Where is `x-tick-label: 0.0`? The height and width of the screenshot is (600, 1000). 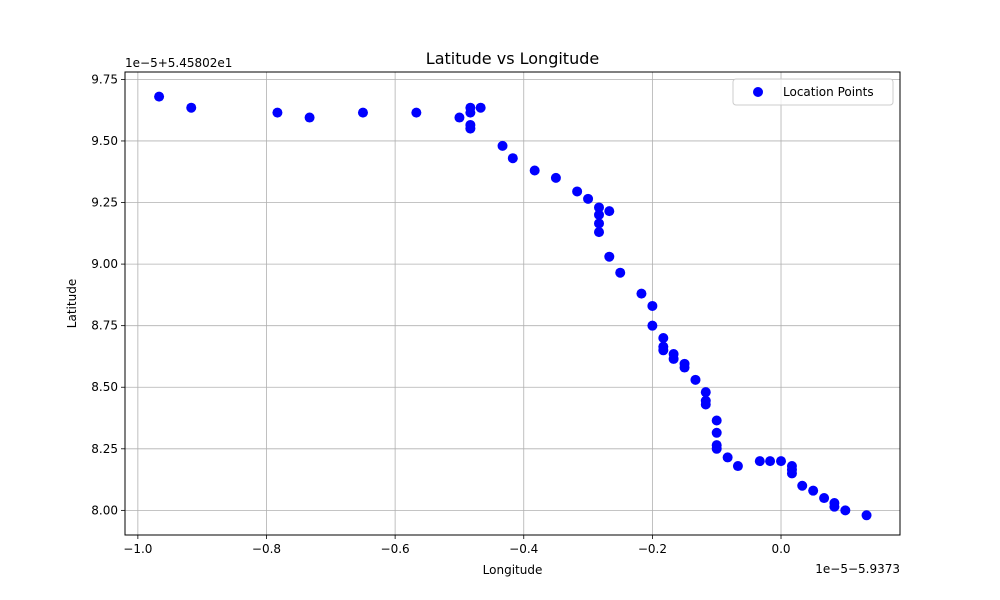 x-tick-label: 0.0 is located at coordinates (780, 549).